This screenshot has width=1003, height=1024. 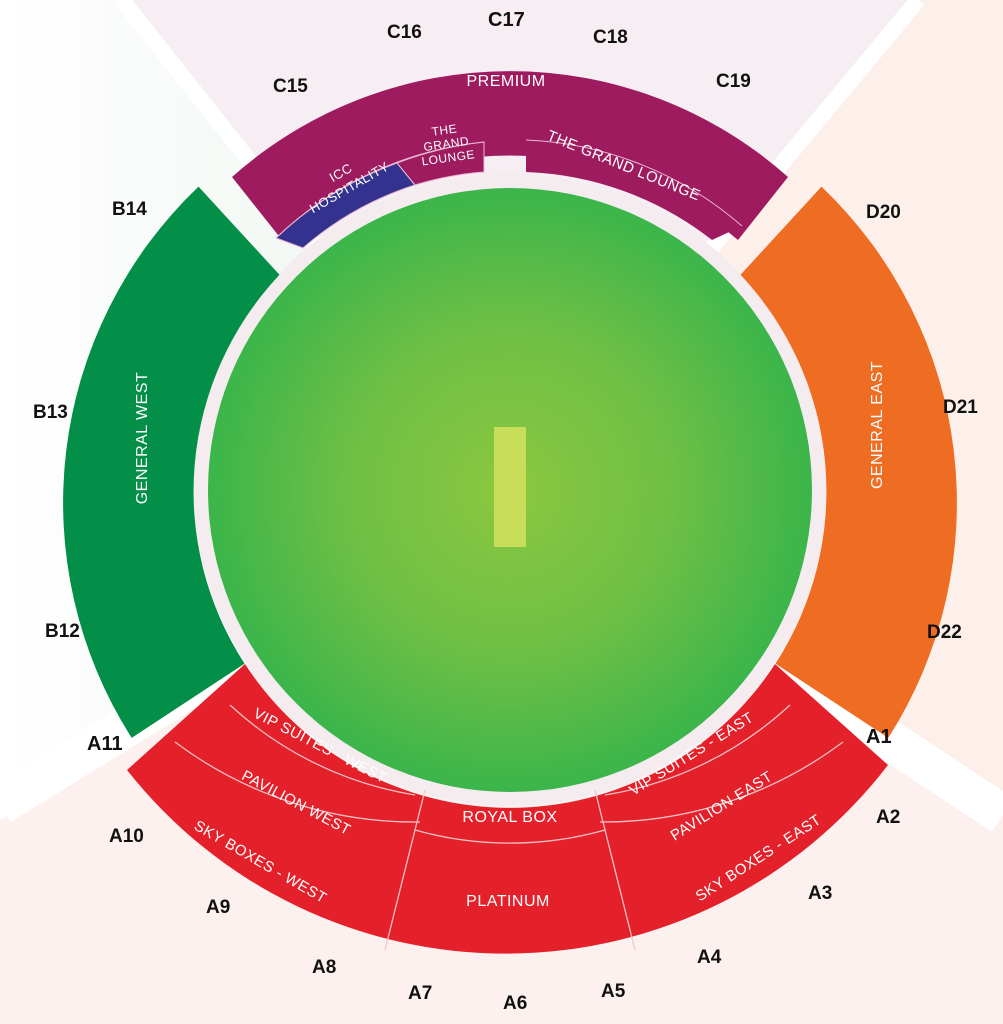 What do you see at coordinates (820, 893) in the screenshot?
I see `gate-a3: A3` at bounding box center [820, 893].